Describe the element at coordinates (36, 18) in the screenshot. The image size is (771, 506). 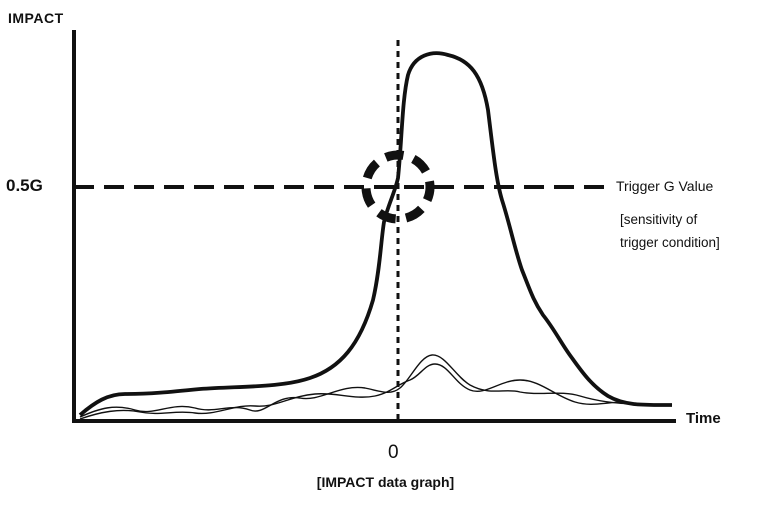
I see `y-axis-title: IMPACT` at that location.